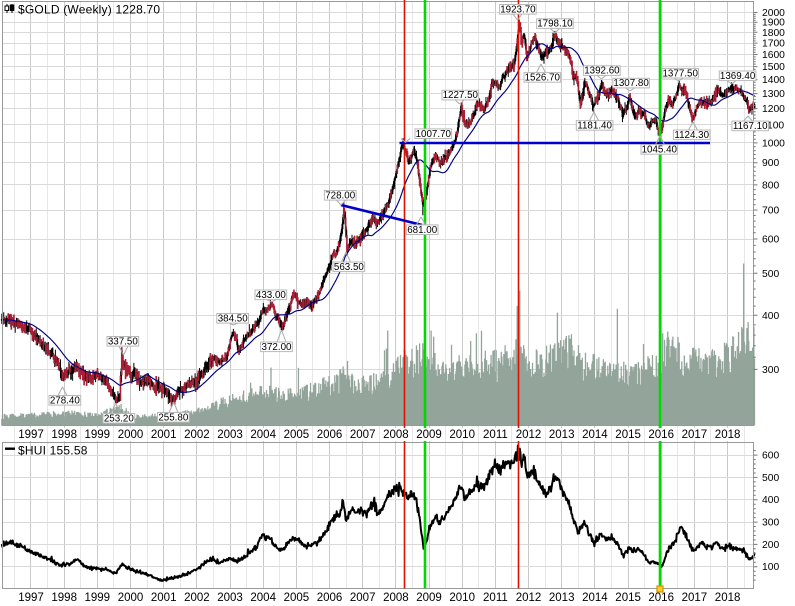  What do you see at coordinates (277, 347) in the screenshot?
I see `svg-text: 372.00` at bounding box center [277, 347].